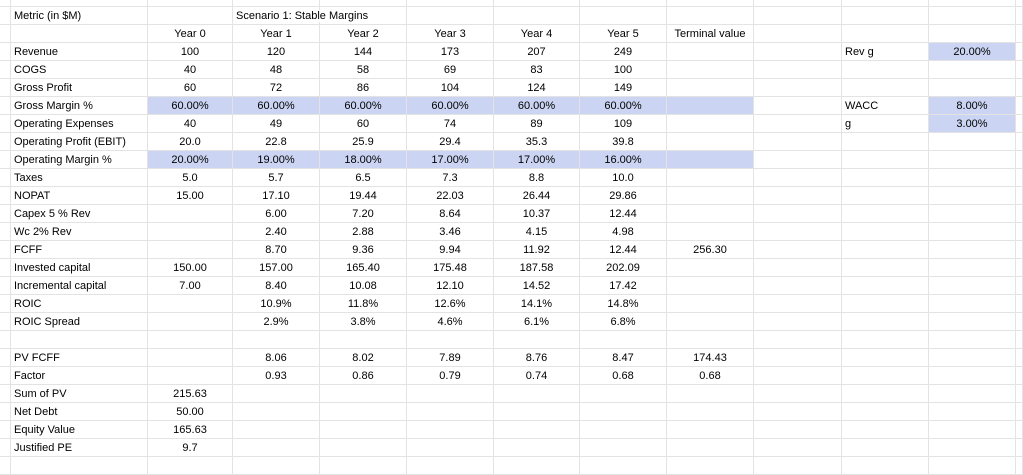 The width and height of the screenshot is (1023, 475). I want to click on cell-r24-c0, so click(5, 430).